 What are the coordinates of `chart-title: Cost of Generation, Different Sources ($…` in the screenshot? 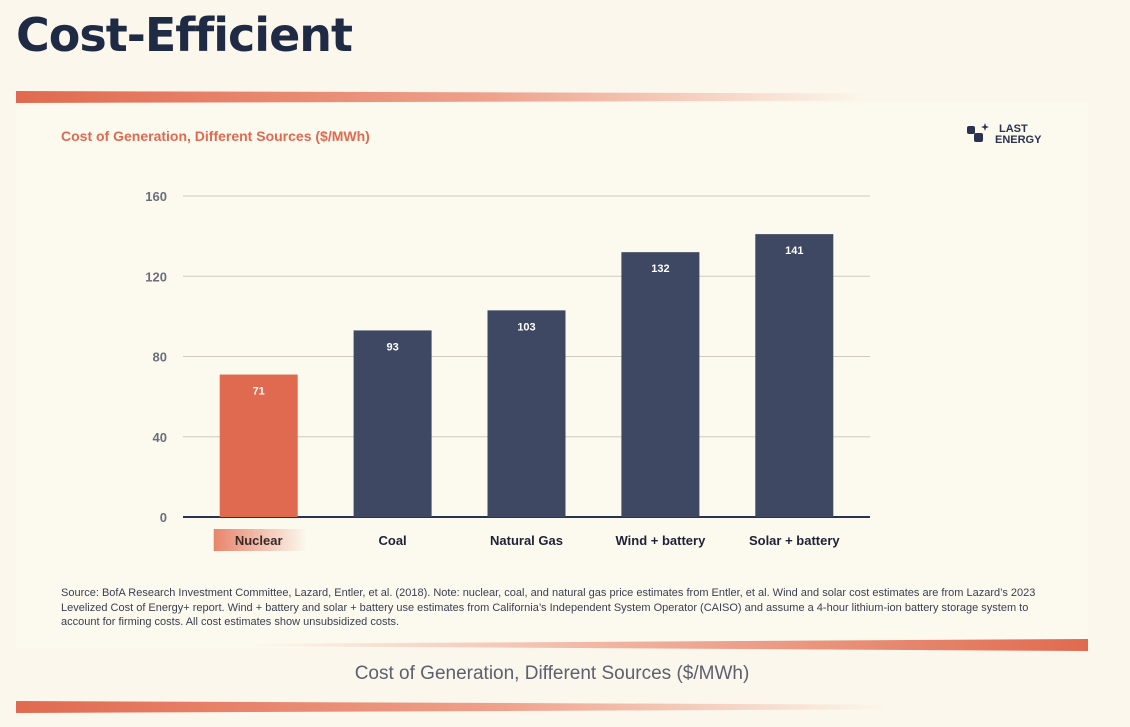 It's located at (215, 136).